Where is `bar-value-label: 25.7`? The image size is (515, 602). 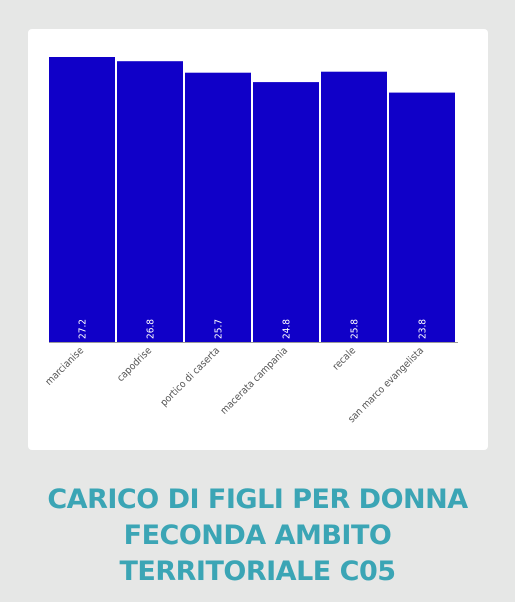 bar-value-label: 25.7 is located at coordinates (219, 329).